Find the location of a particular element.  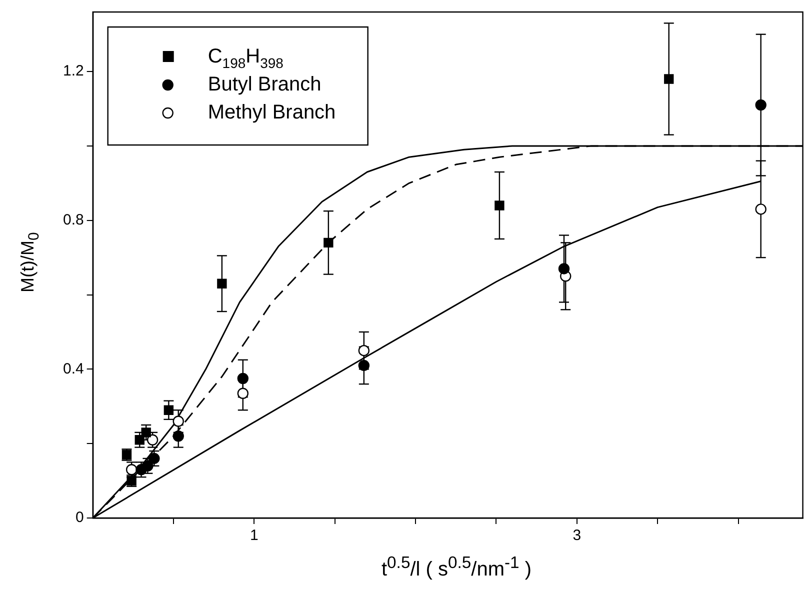

y-tick-label: 0.4 is located at coordinates (73, 369).